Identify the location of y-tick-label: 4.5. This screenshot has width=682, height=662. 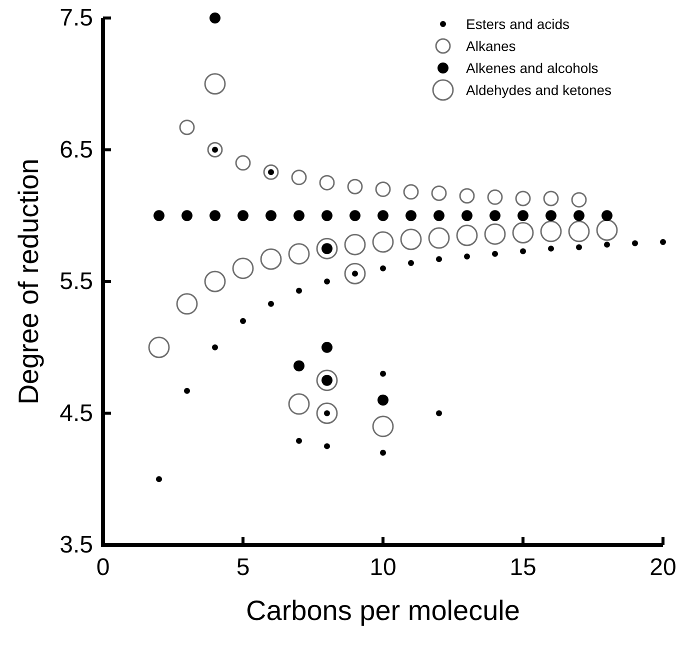
(76, 413).